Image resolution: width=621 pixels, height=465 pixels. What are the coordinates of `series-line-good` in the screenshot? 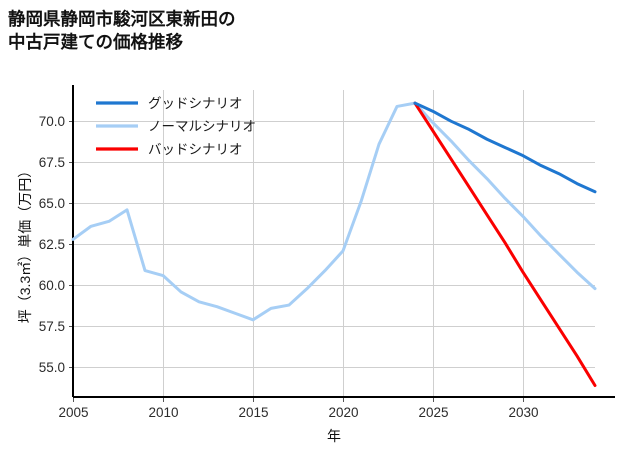 It's located at (505, 147).